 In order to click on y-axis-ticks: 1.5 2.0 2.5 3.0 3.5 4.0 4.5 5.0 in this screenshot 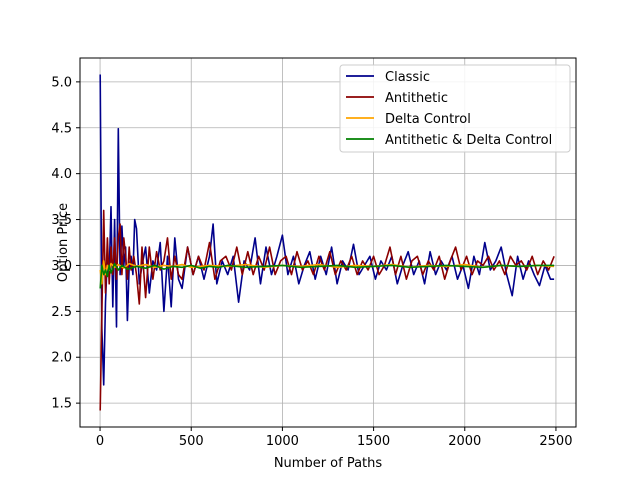, I will do `click(65, 243)`.